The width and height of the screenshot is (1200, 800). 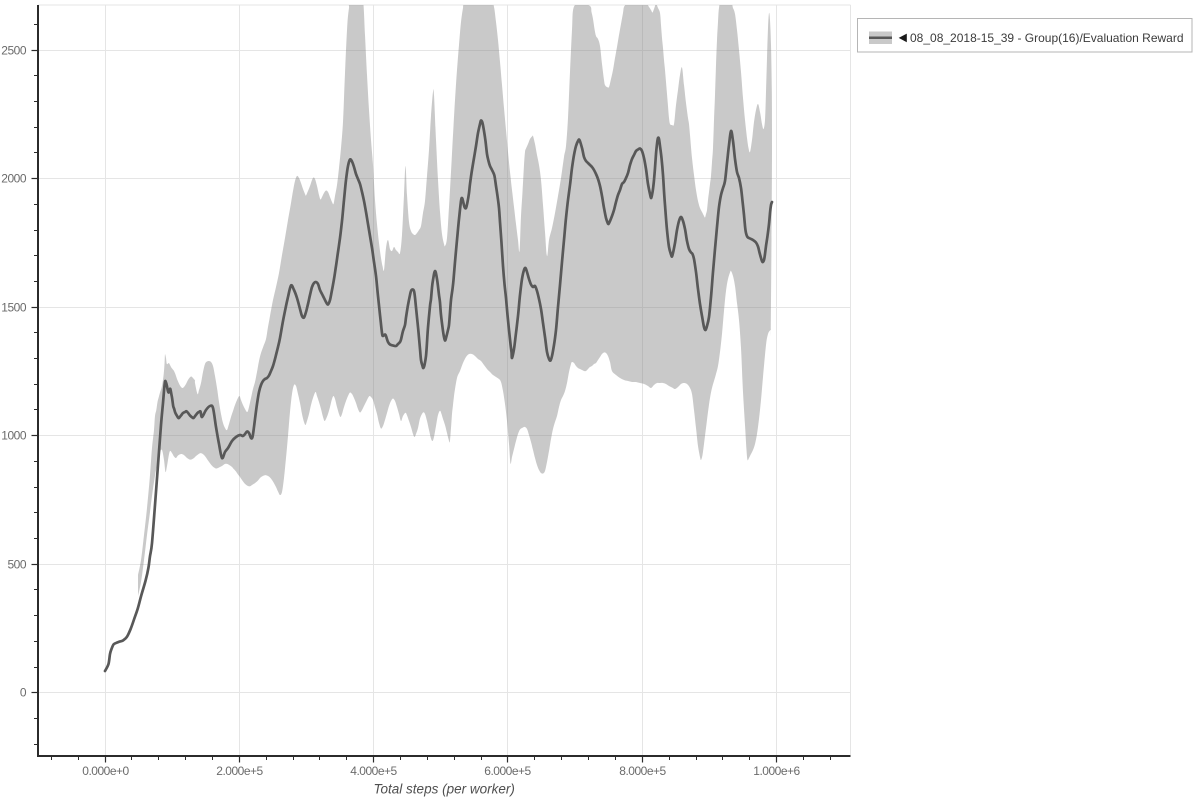 I want to click on svg-text: 500, so click(x=16, y=565).